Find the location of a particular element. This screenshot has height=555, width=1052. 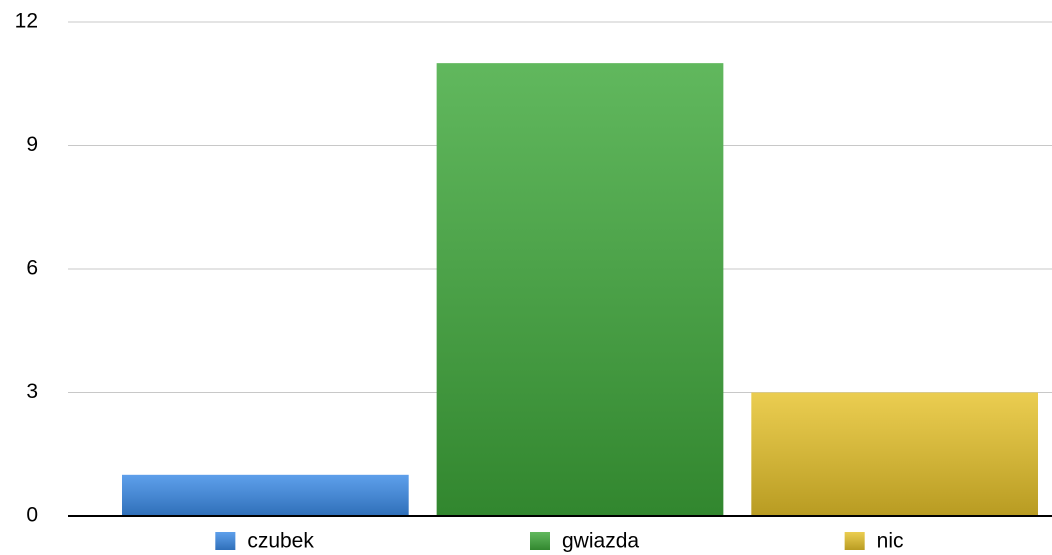

legend-label: gwiazda is located at coordinates (600, 541).